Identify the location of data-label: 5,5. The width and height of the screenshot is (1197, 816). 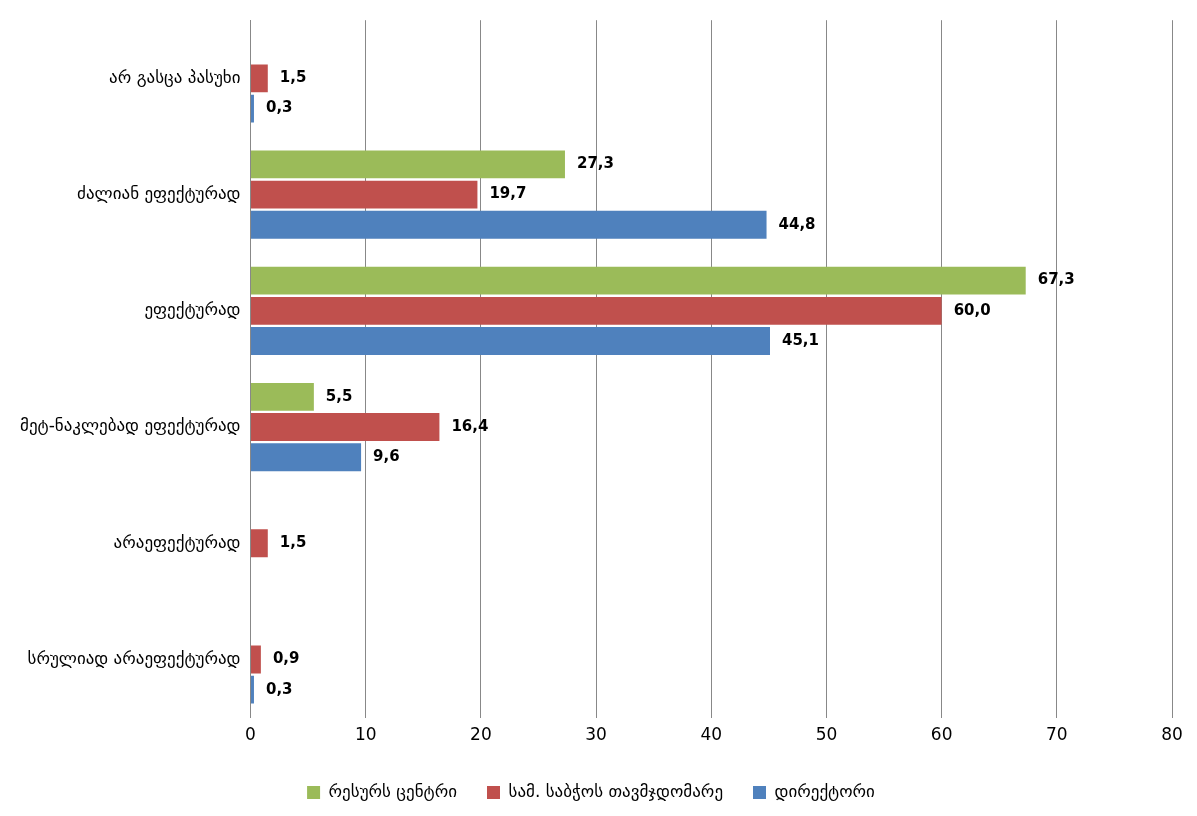
(339, 395).